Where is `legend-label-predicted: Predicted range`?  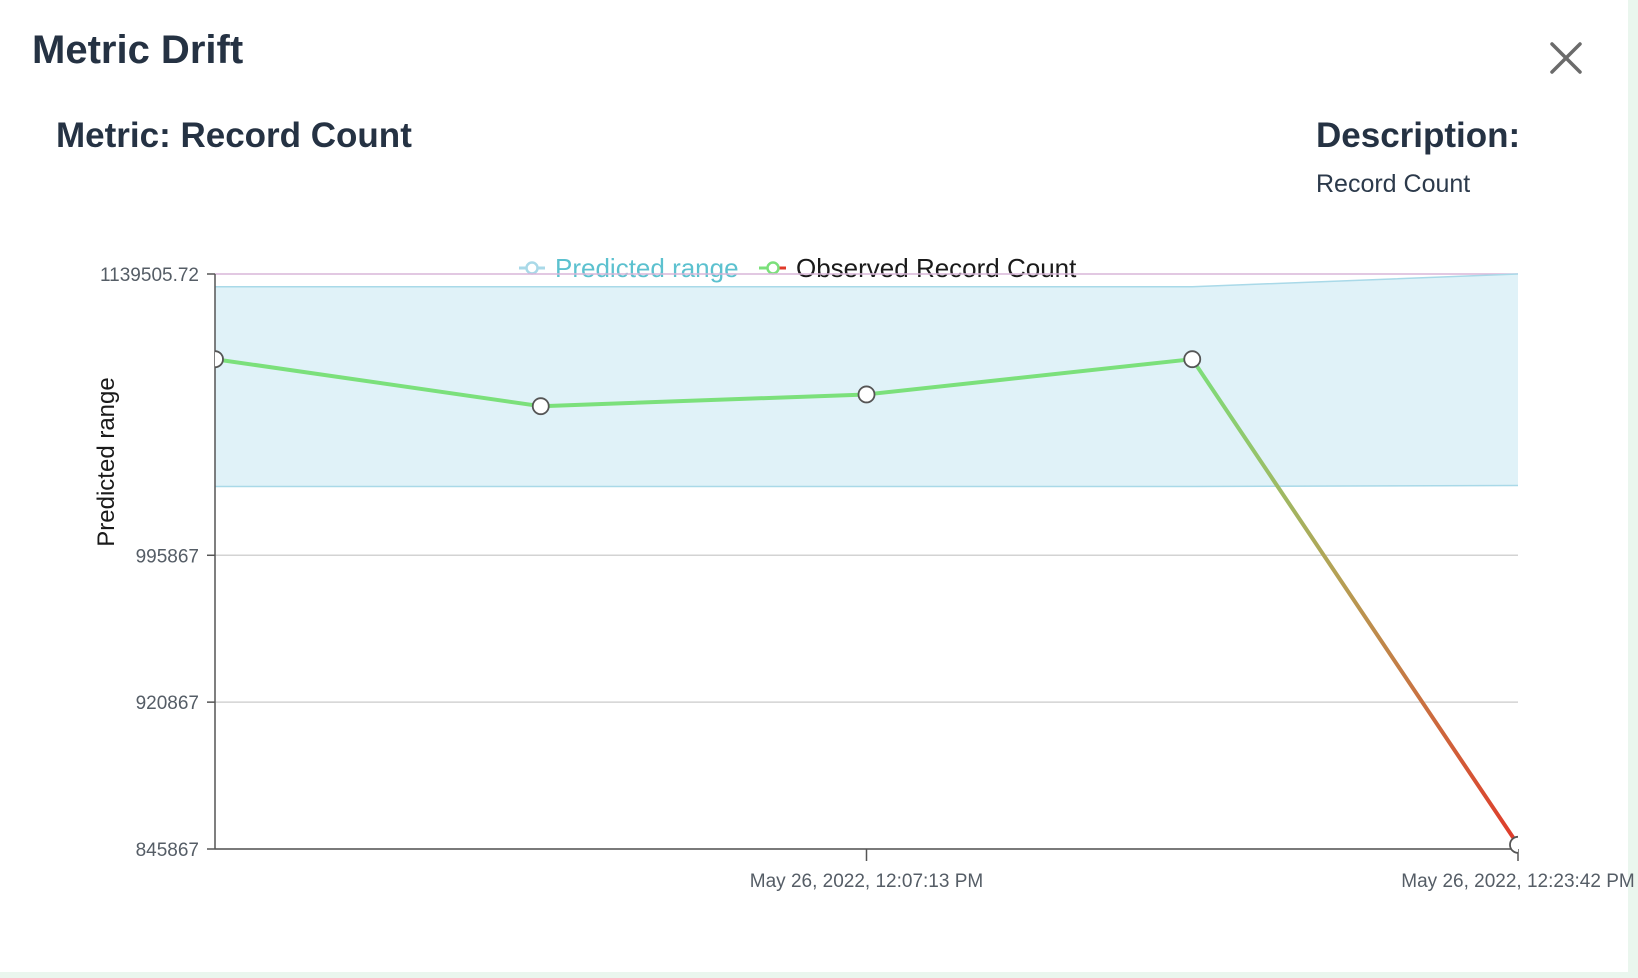 legend-label-predicted: Predicted range is located at coordinates (647, 268).